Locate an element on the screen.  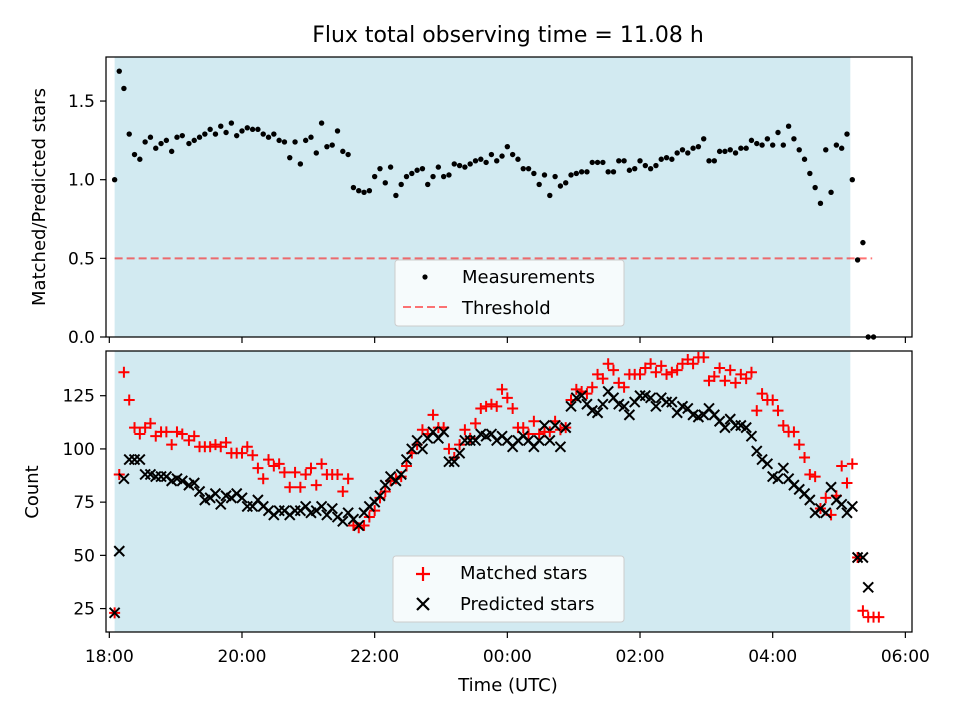
measurements-legend-label: Measurements is located at coordinates (528, 277).